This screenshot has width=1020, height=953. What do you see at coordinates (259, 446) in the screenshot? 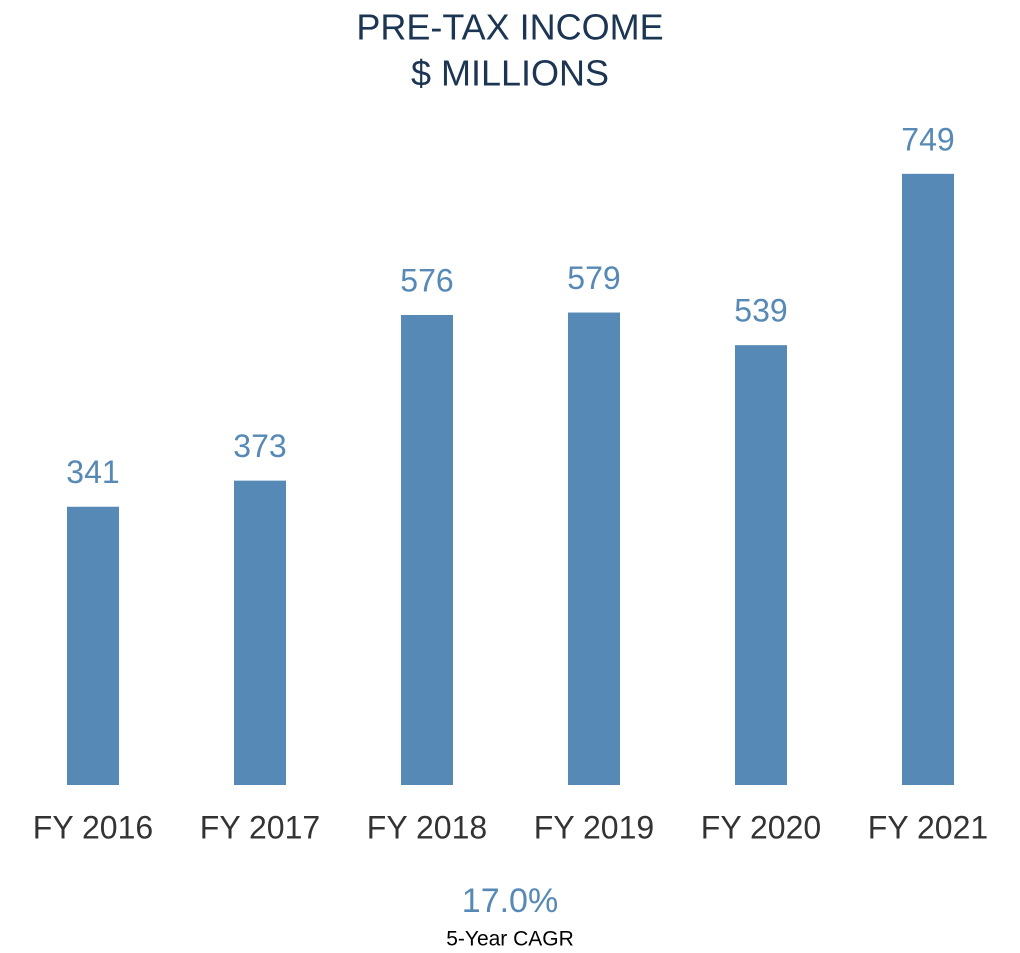
I see `data-label: 373` at bounding box center [259, 446].